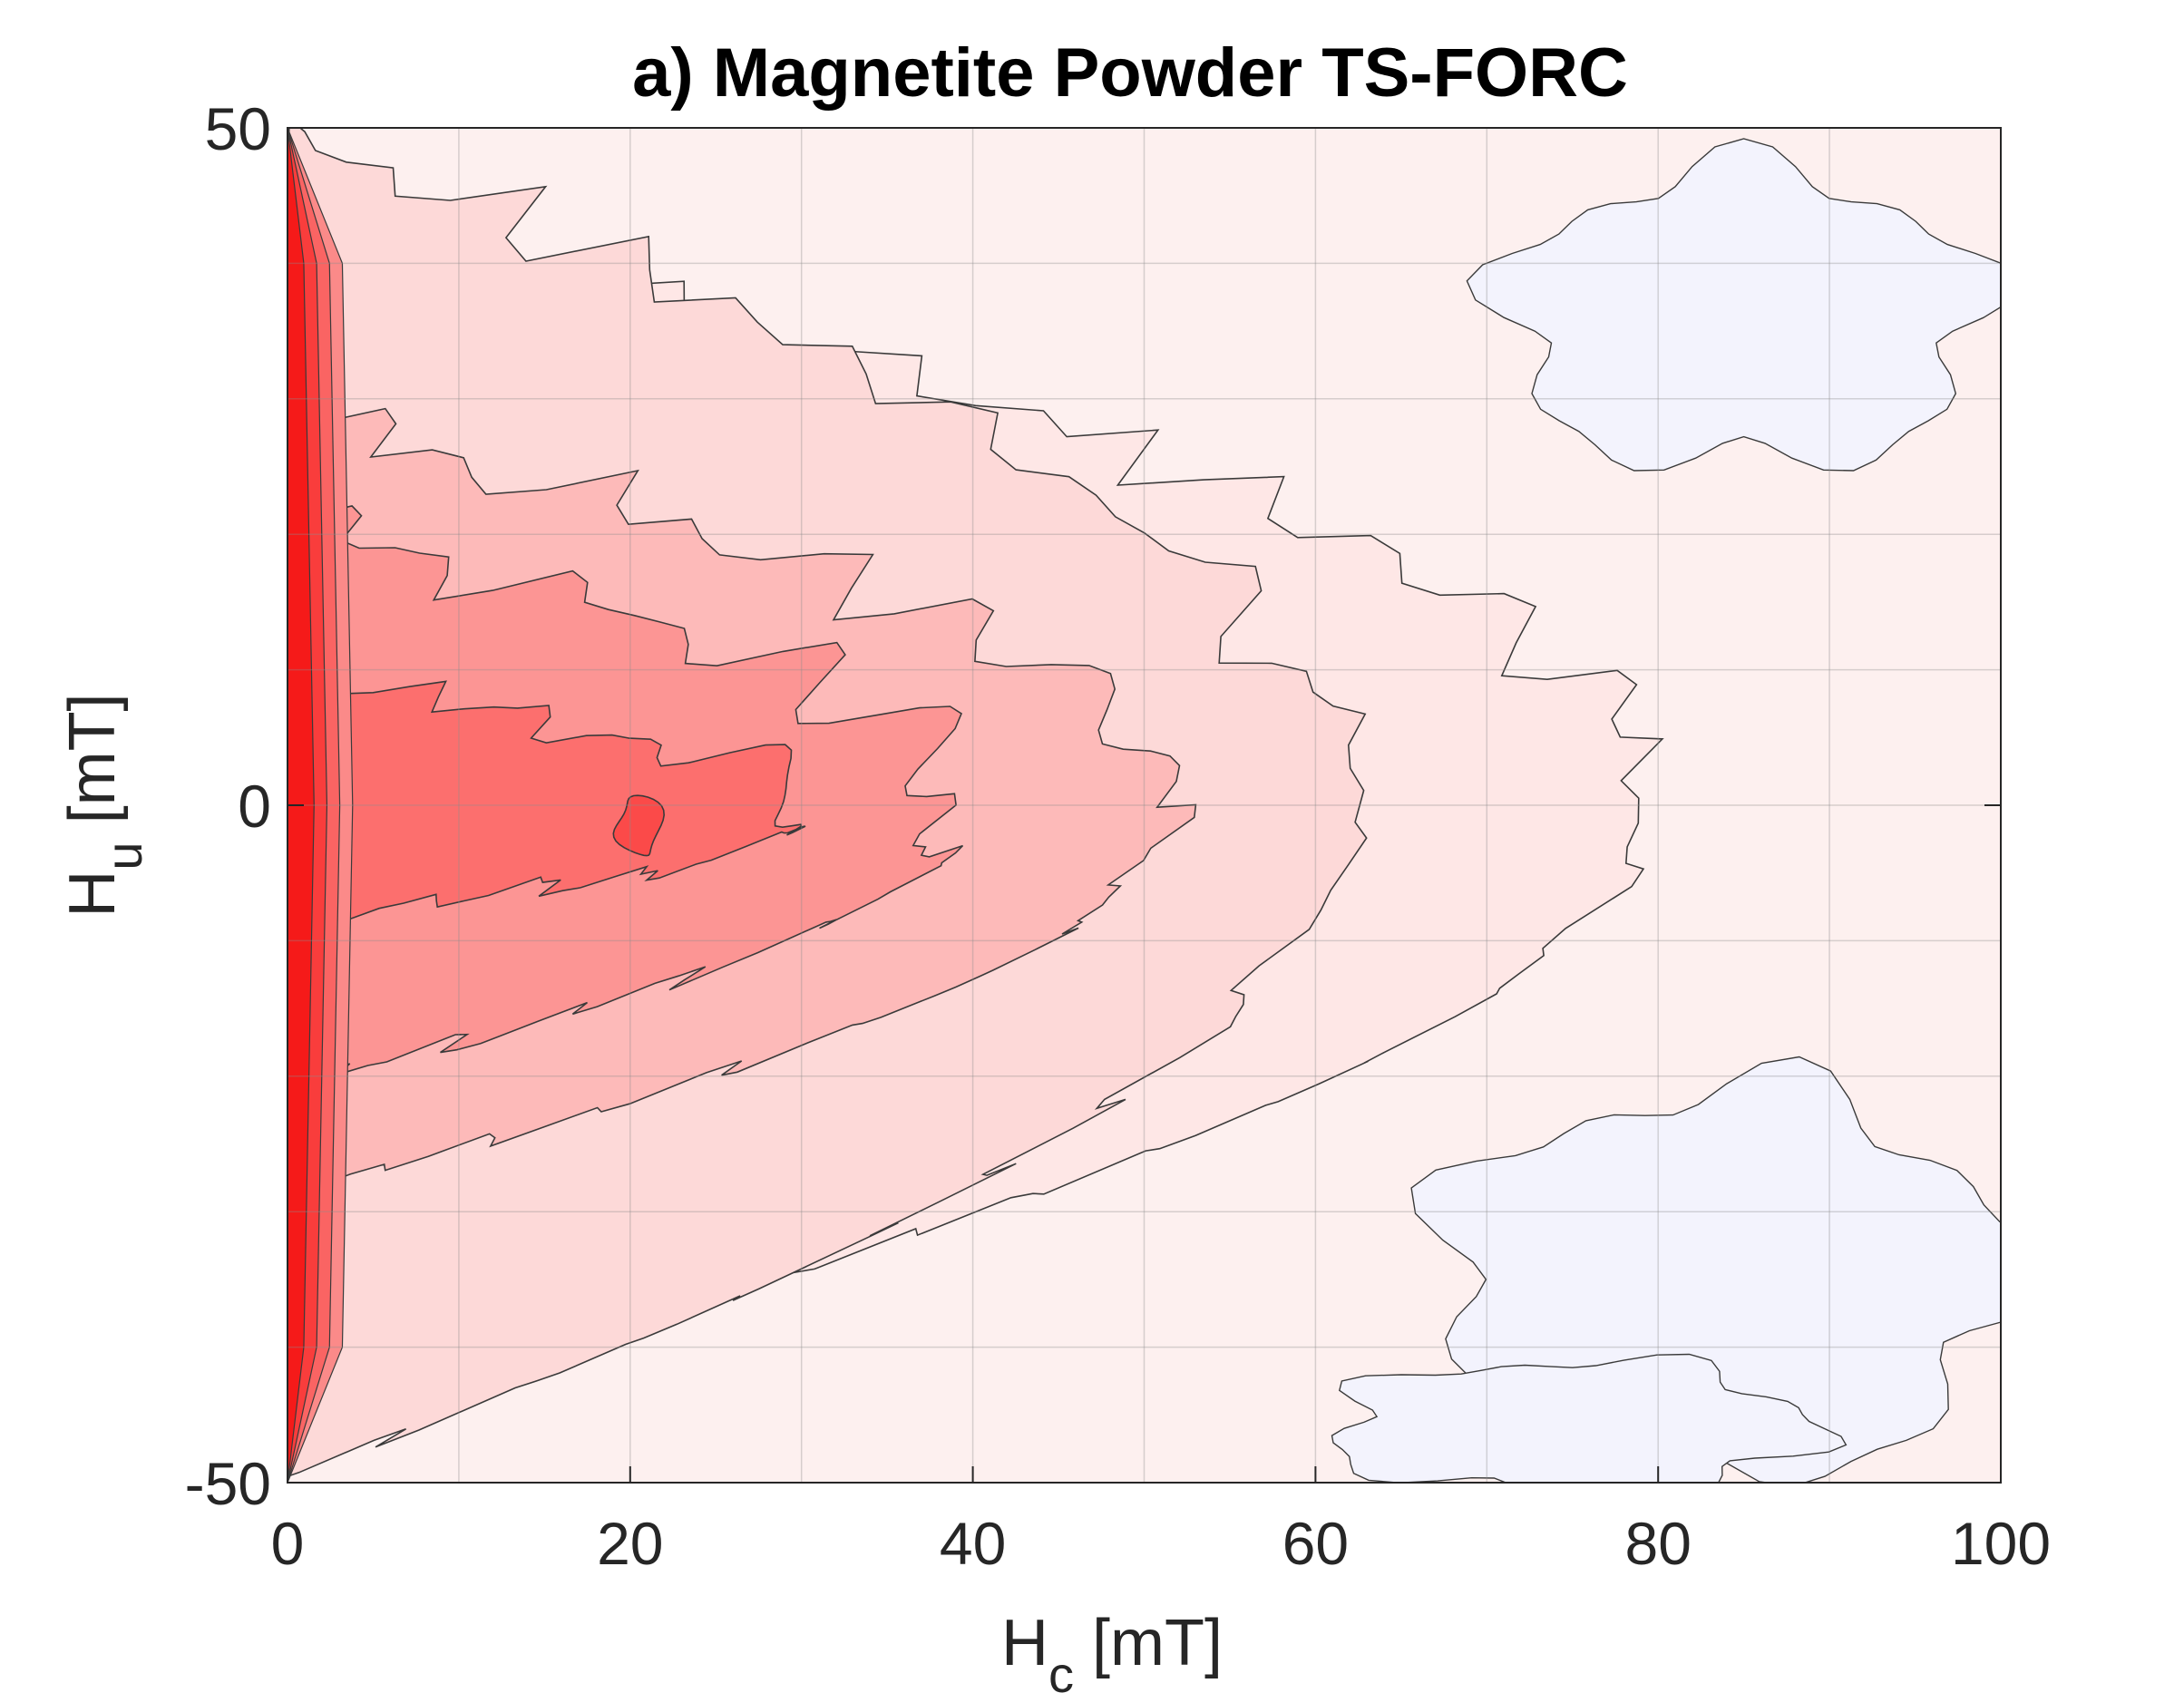 The width and height of the screenshot is (2184, 1693). I want to click on x-tick-label: 100, so click(2001, 1543).